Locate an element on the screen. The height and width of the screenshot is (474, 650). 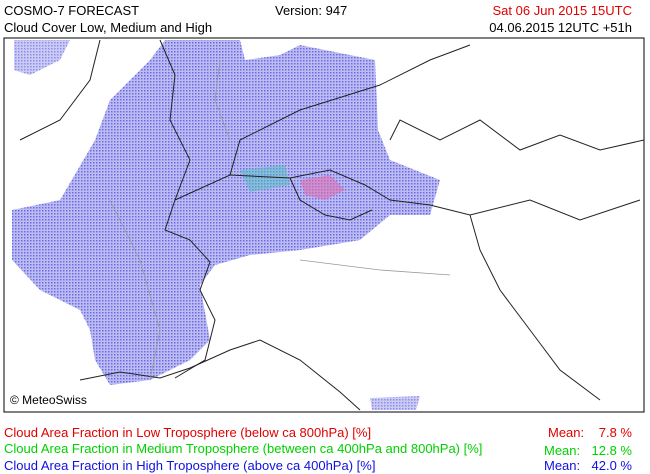
cloud-cover-low is located at coordinates (322, 187).